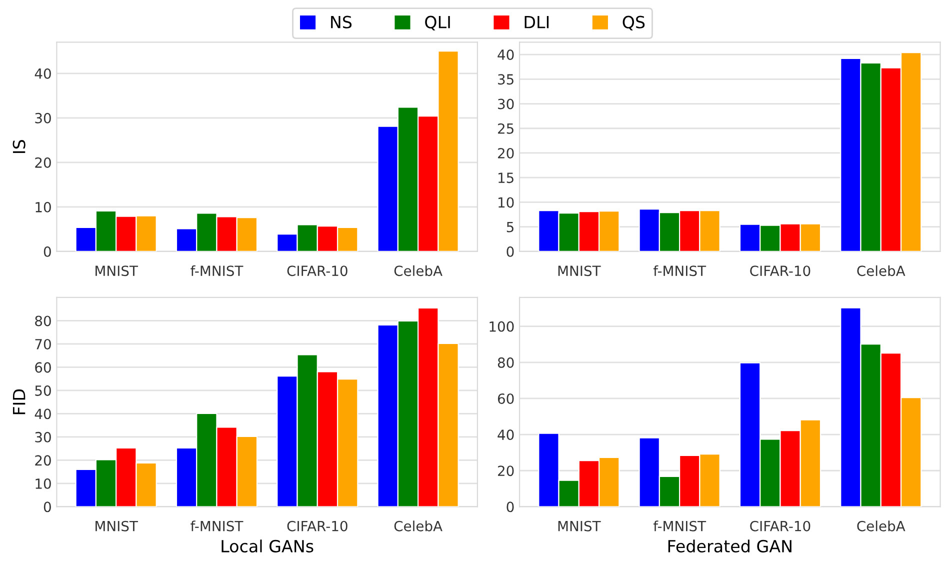 This screenshot has height=563, width=945. Describe the element at coordinates (510, 227) in the screenshot. I see `y-tick-label: 5` at that location.